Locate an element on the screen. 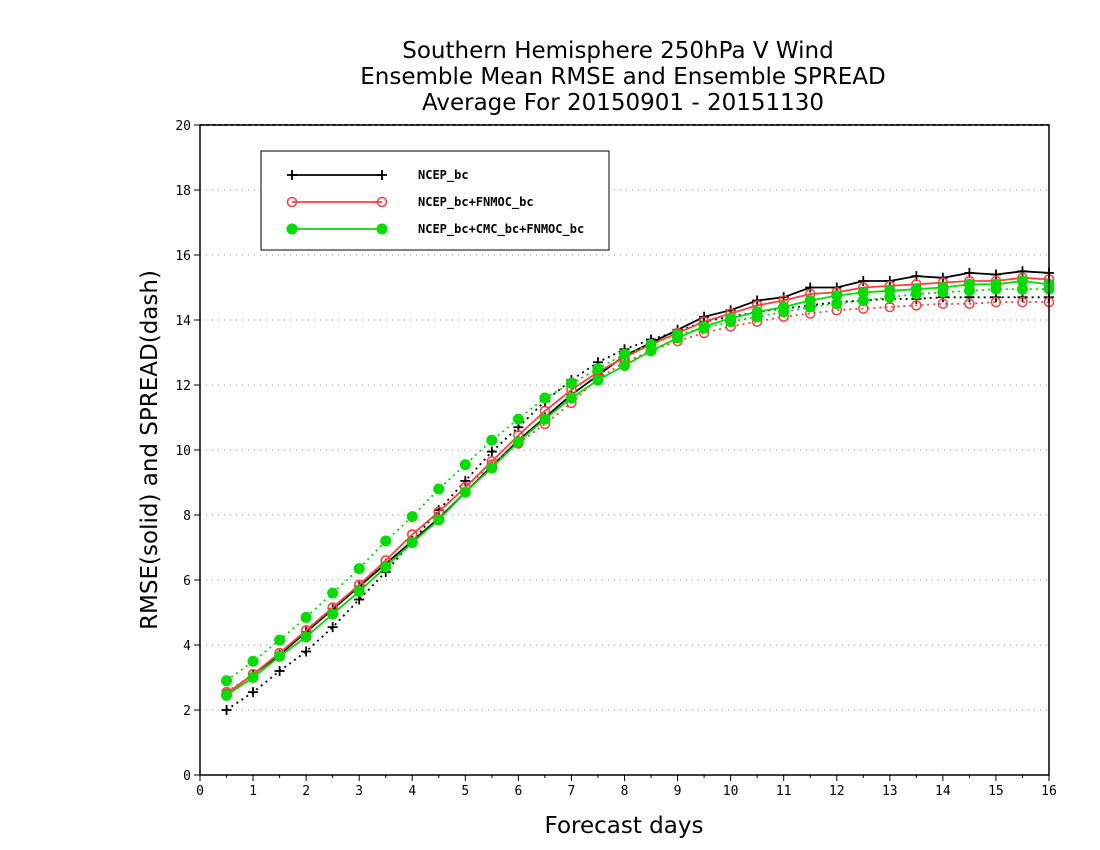  legend-entry-ncep-bc-fnmoc-bc: NCEP_bc+FNMOC_bc is located at coordinates (410, 202).